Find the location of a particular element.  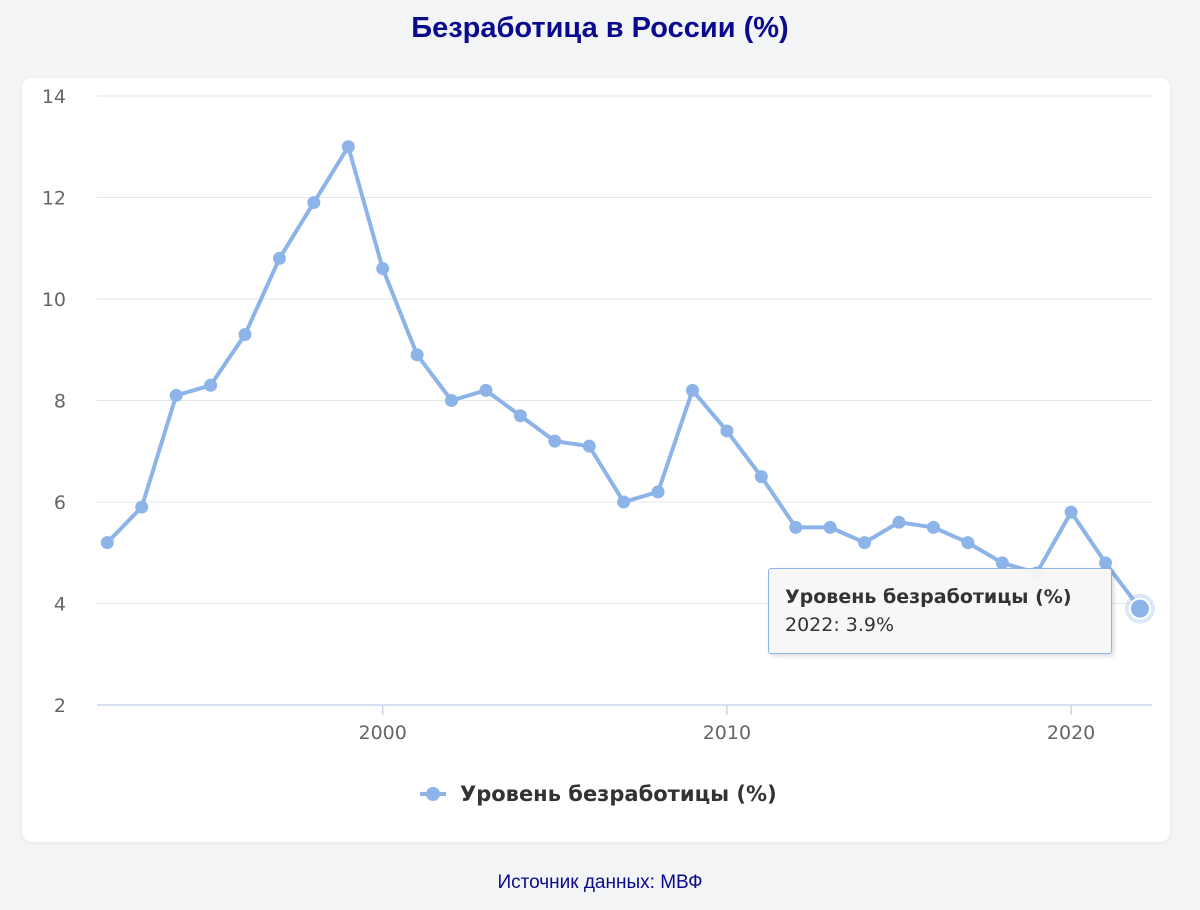

data-point-highlighted is located at coordinates (1139, 608).